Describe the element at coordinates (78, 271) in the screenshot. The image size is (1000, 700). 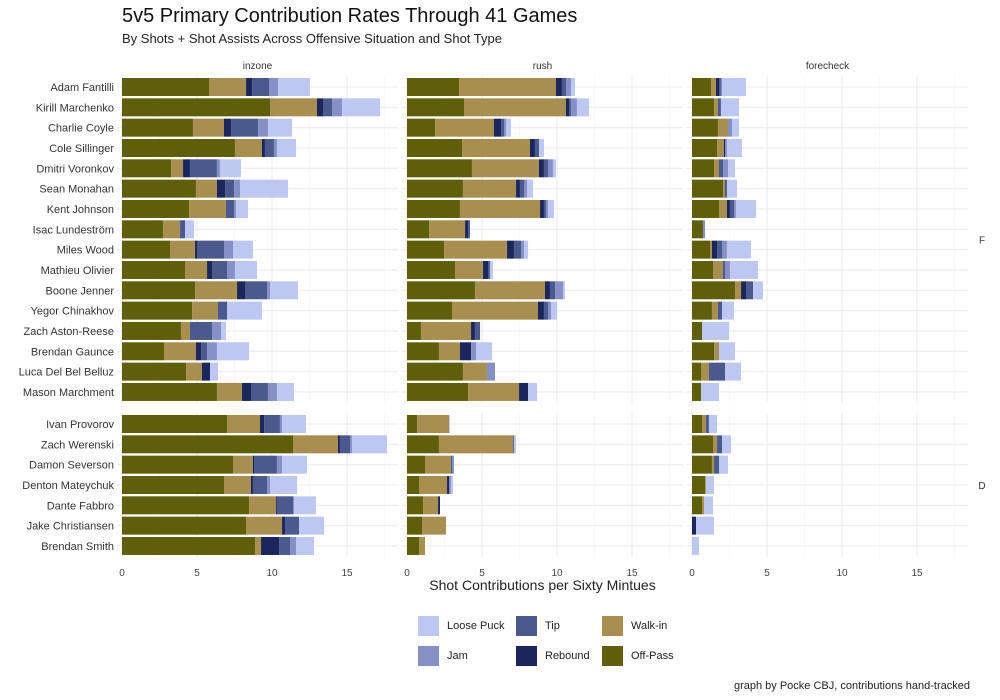
I see `y-axis-player-label: Mathieu Olivier` at that location.